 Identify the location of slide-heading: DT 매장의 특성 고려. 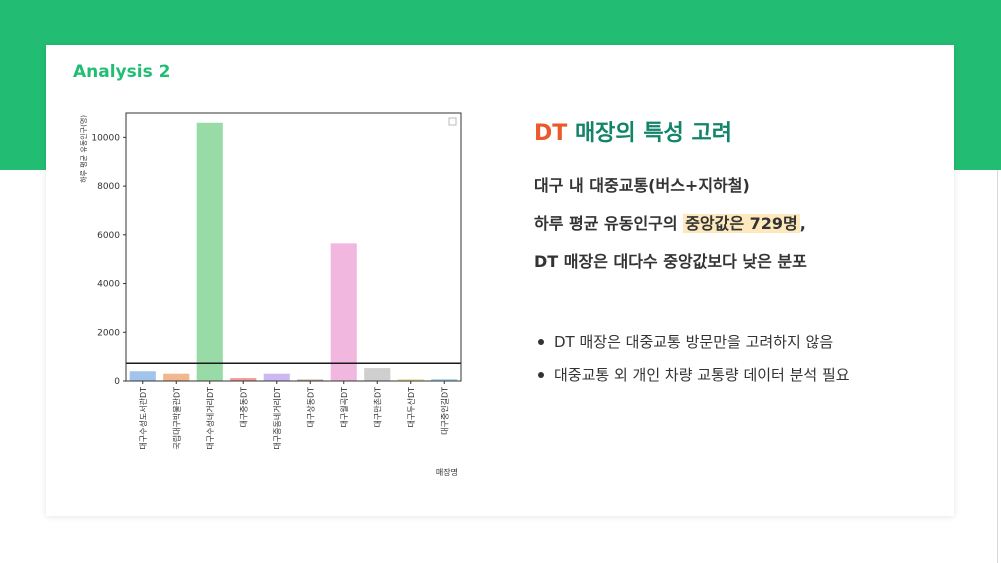
(734, 131).